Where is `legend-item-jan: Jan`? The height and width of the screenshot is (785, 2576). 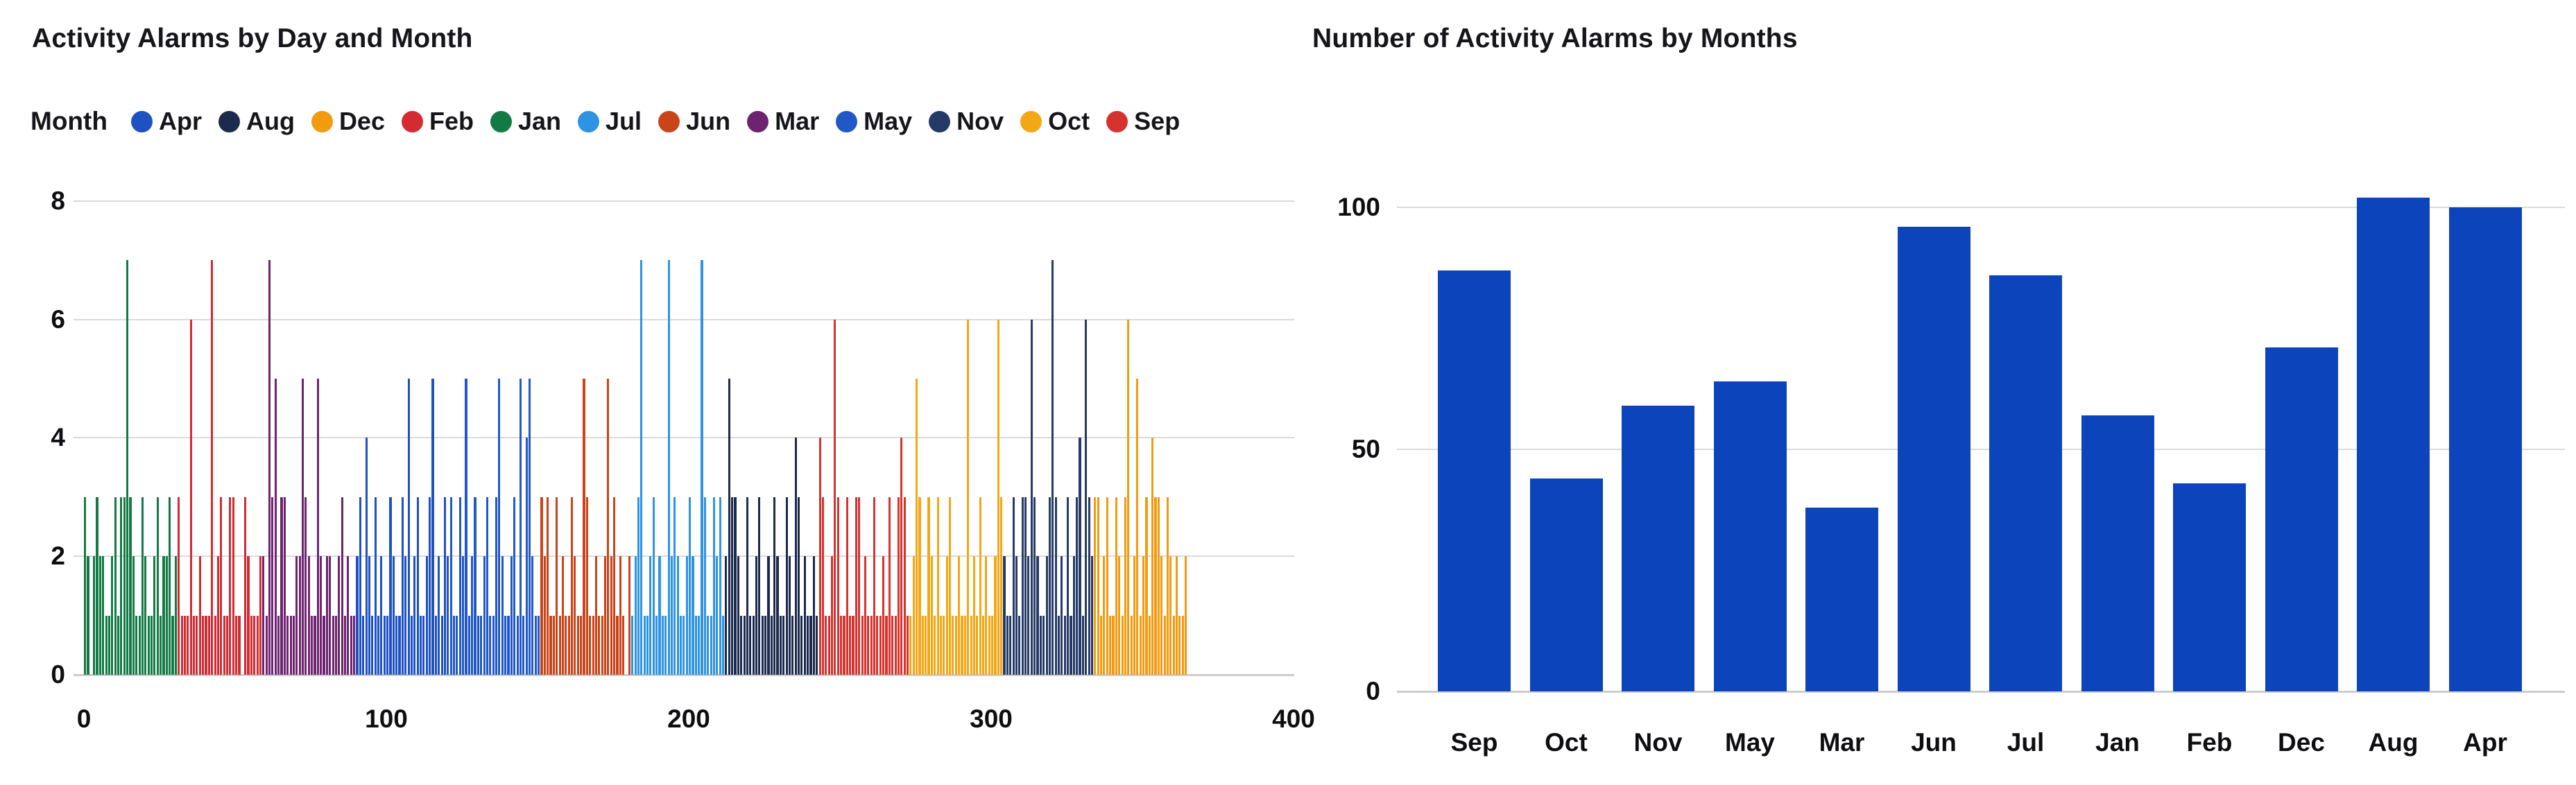 legend-item-jan: Jan is located at coordinates (525, 121).